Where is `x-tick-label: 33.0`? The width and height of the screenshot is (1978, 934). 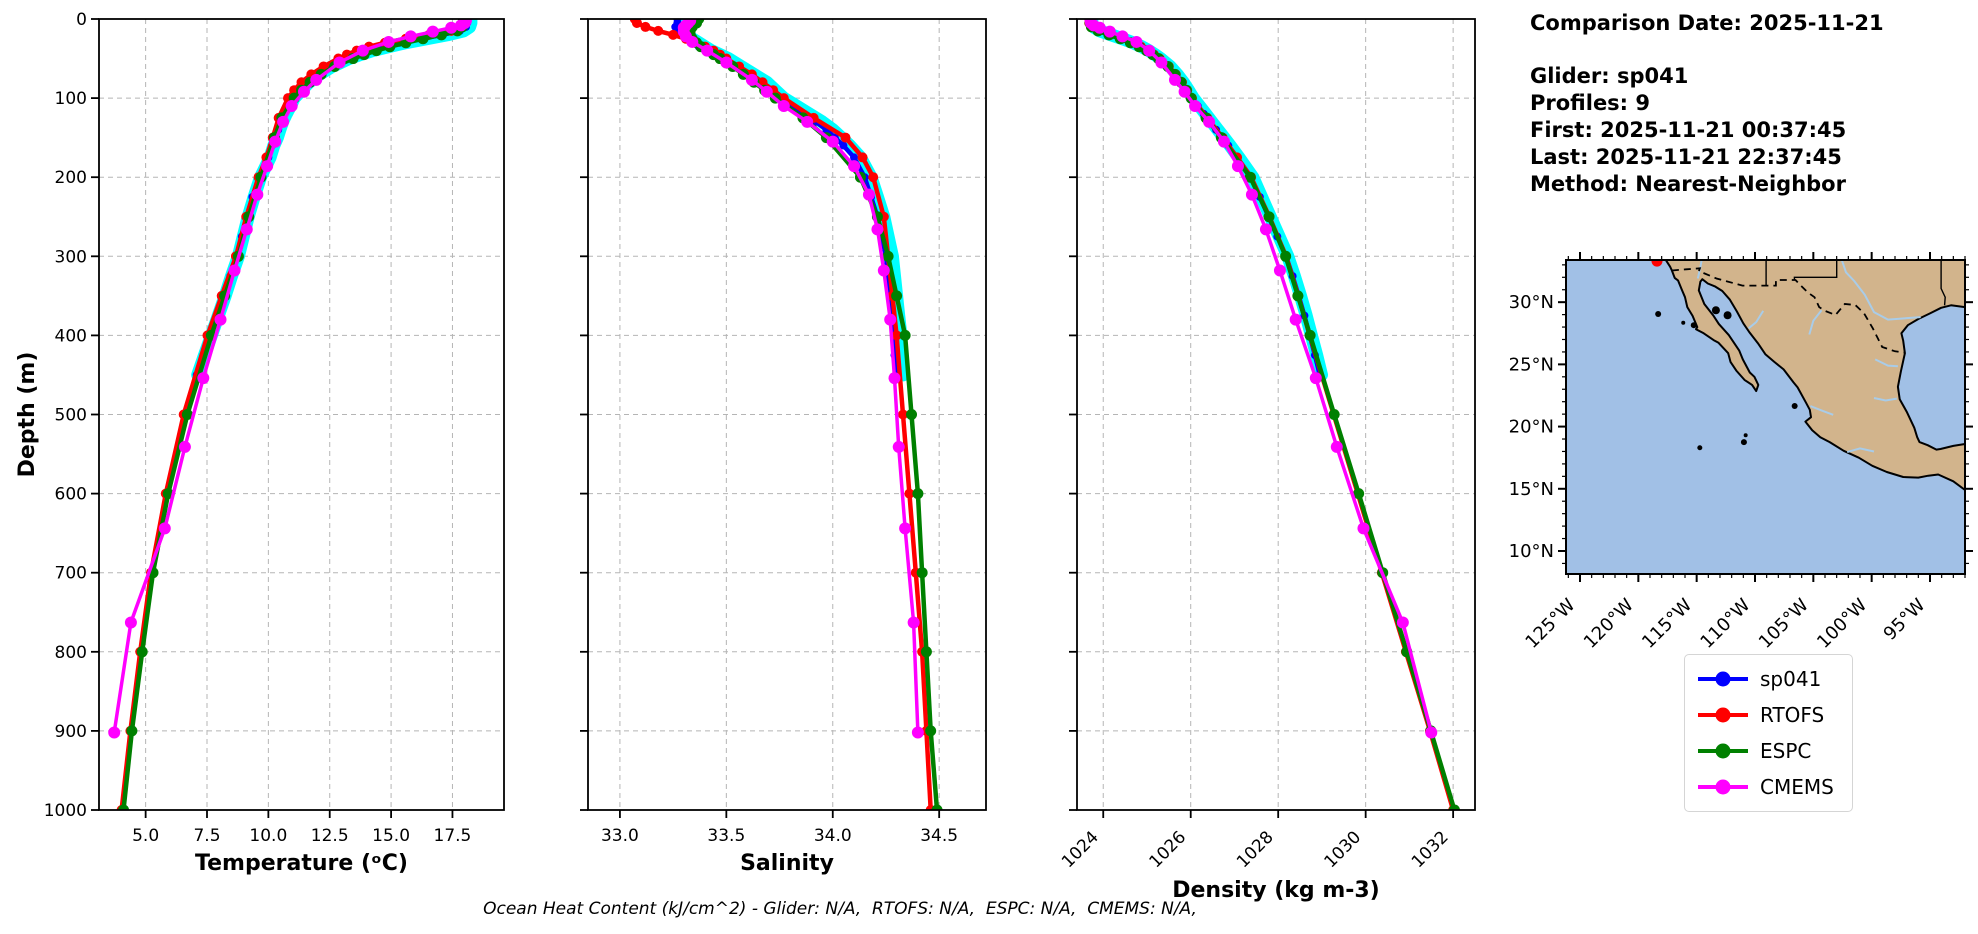 x-tick-label: 33.0 is located at coordinates (620, 836).